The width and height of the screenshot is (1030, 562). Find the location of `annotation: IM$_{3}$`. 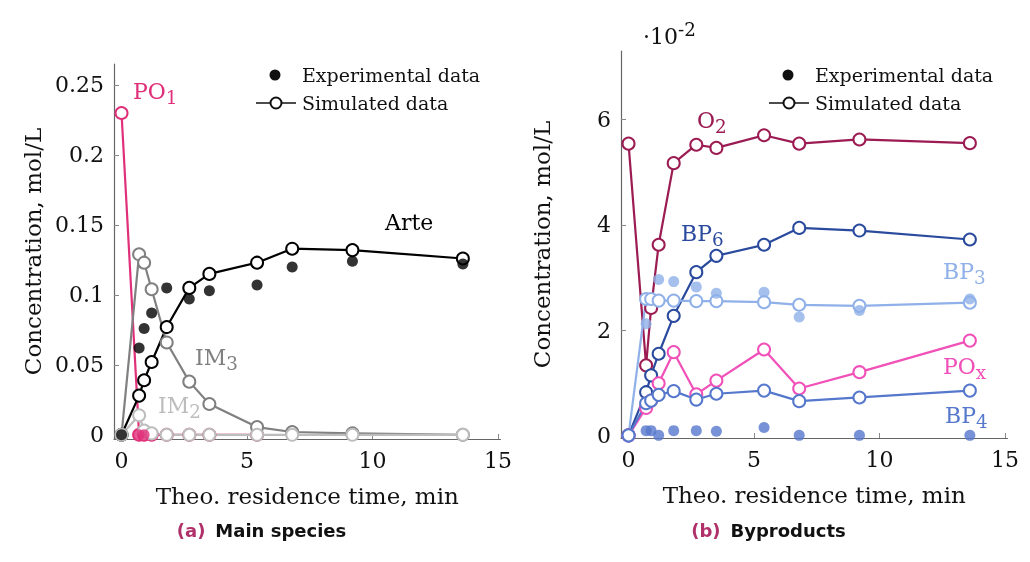

annotation: IM$_{3}$ is located at coordinates (216, 360).